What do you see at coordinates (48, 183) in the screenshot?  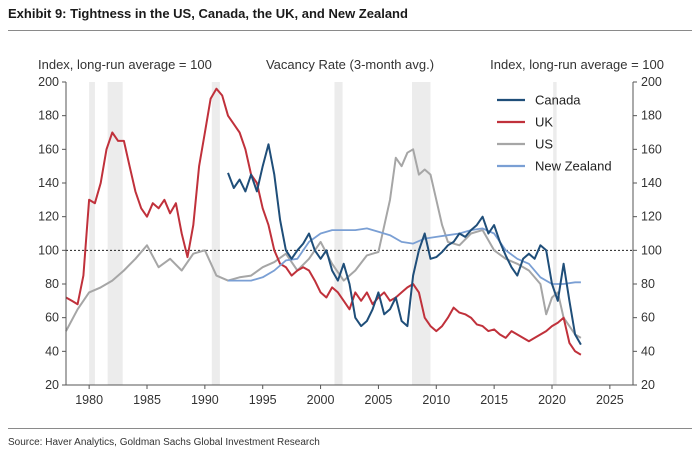 I see `left-y-tick-label: 140` at bounding box center [48, 183].